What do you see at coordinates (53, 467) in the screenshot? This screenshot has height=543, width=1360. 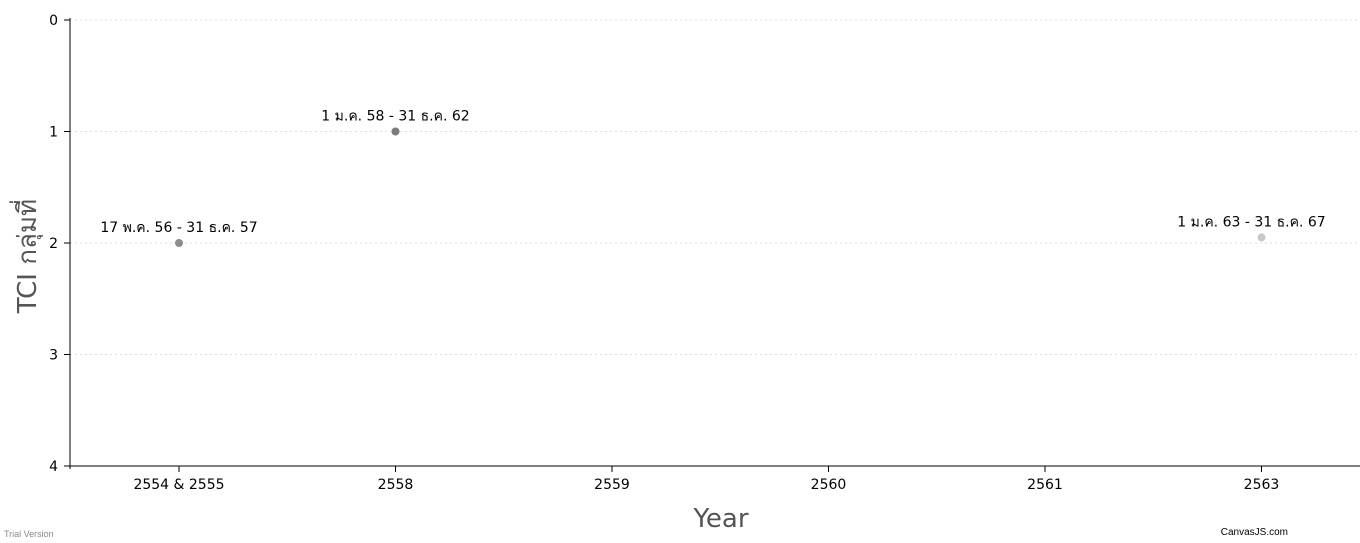 I see `y-tick-label: 4` at bounding box center [53, 467].